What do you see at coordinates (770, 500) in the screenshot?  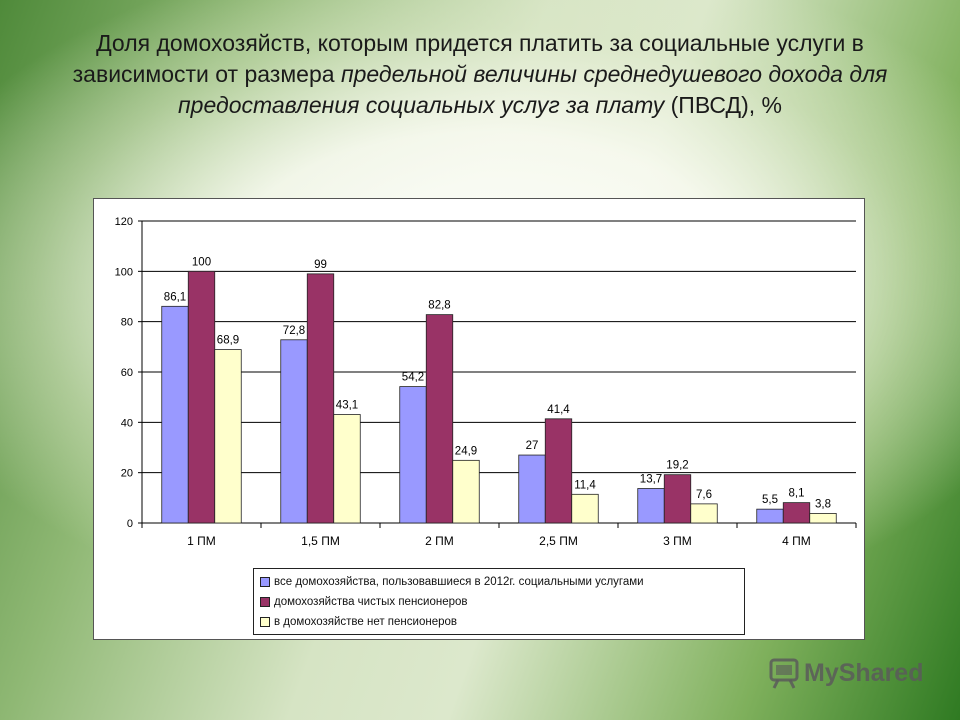 I see `data-label: 5,5` at bounding box center [770, 500].